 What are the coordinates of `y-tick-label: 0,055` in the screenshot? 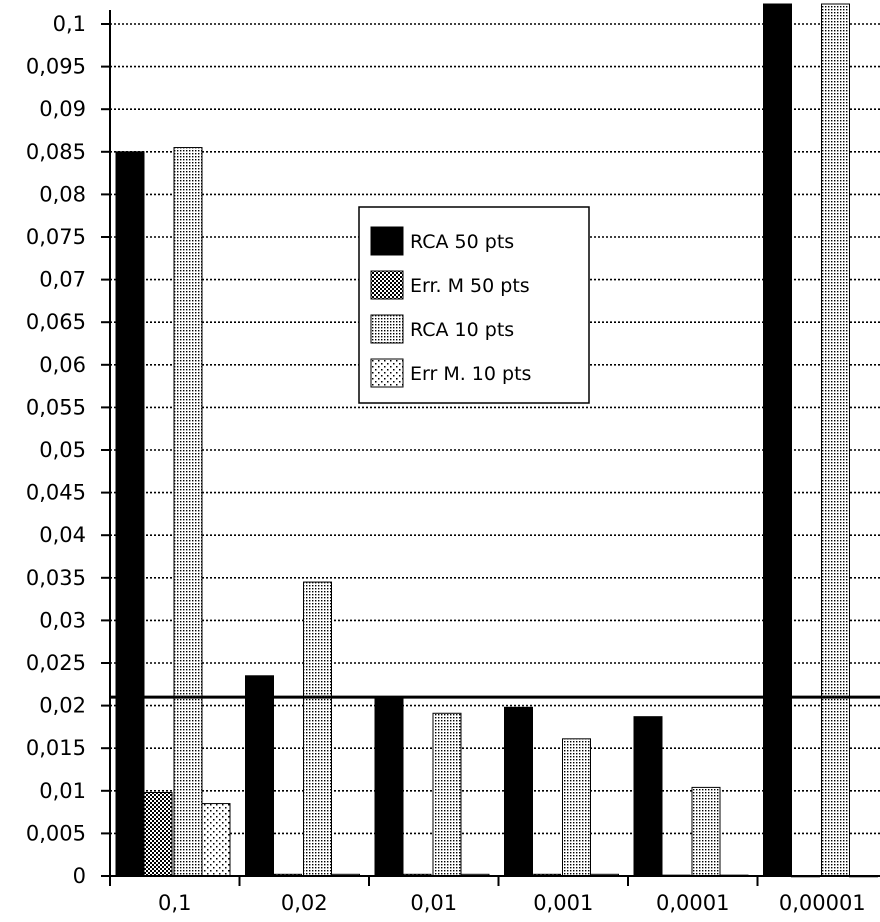 It's located at (56, 407).